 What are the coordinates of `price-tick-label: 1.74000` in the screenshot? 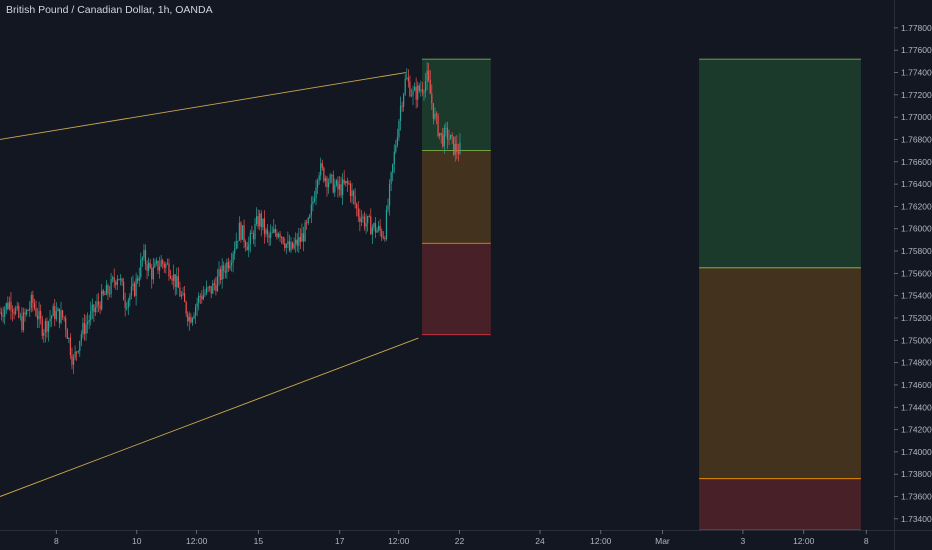 It's located at (916, 452).